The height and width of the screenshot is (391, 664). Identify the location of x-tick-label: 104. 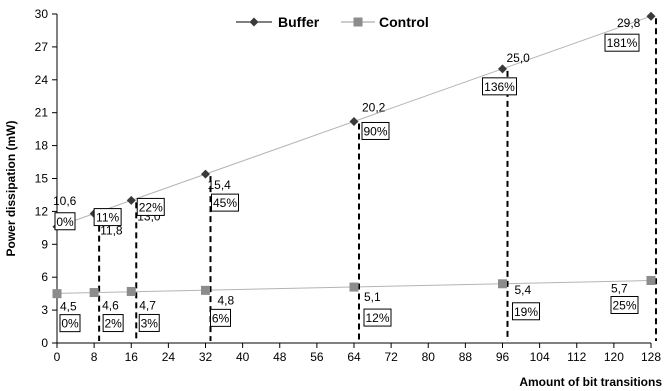
(540, 357).